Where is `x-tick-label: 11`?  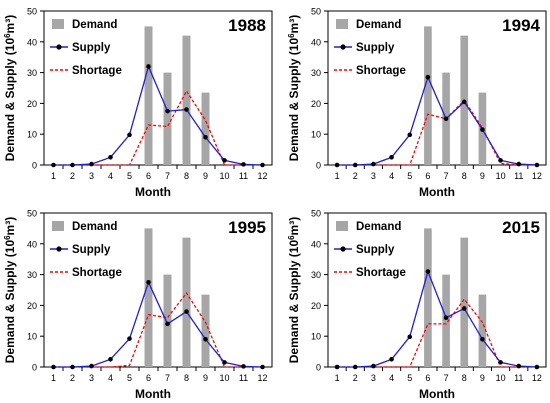
x-tick-label: 11 is located at coordinates (243, 176).